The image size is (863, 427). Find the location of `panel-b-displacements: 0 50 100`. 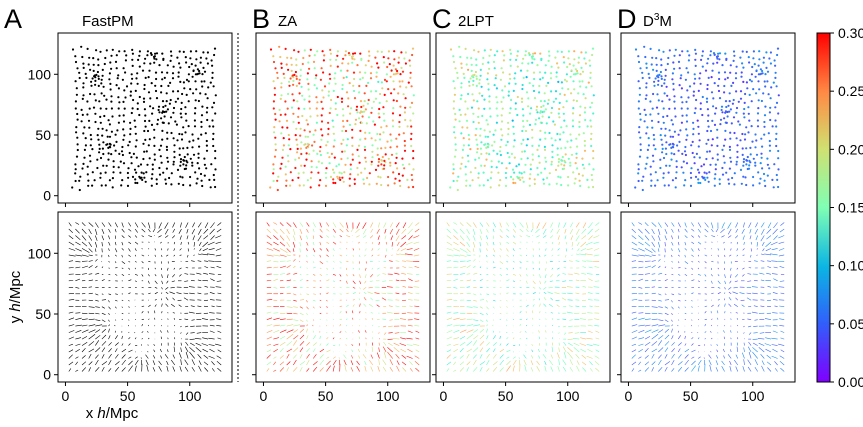

panel-b-displacements: 0 50 100 is located at coordinates (341, 307).